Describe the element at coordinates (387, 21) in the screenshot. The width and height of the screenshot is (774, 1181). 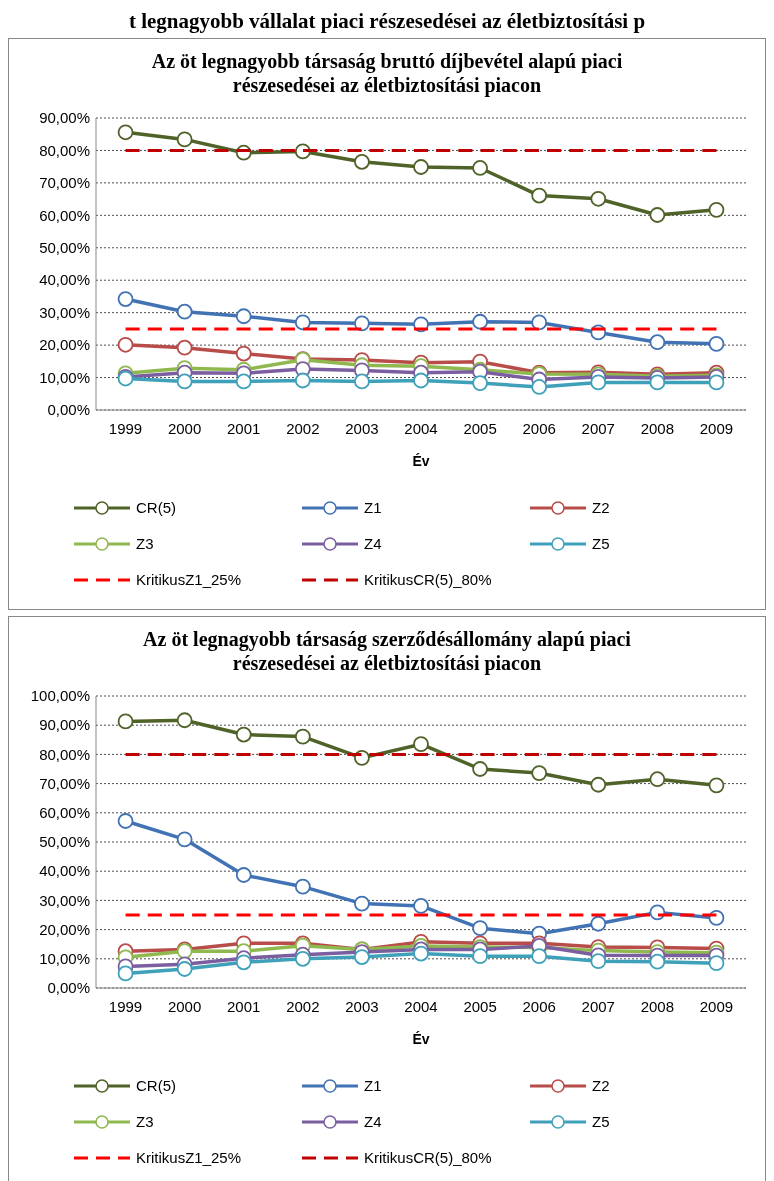
I see `text: t legnagyobb vállalat piaci részesedései az életbiztosítási p` at that location.